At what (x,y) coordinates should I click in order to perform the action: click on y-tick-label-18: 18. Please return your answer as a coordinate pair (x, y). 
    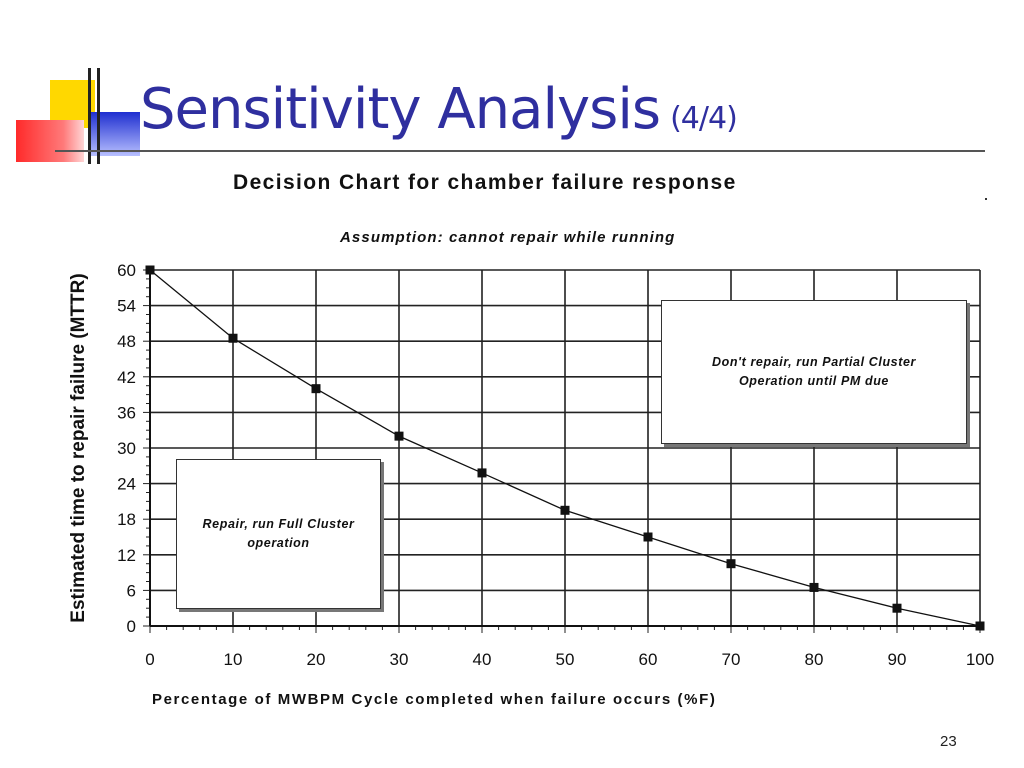
    Looking at the image, I should click on (126, 519).